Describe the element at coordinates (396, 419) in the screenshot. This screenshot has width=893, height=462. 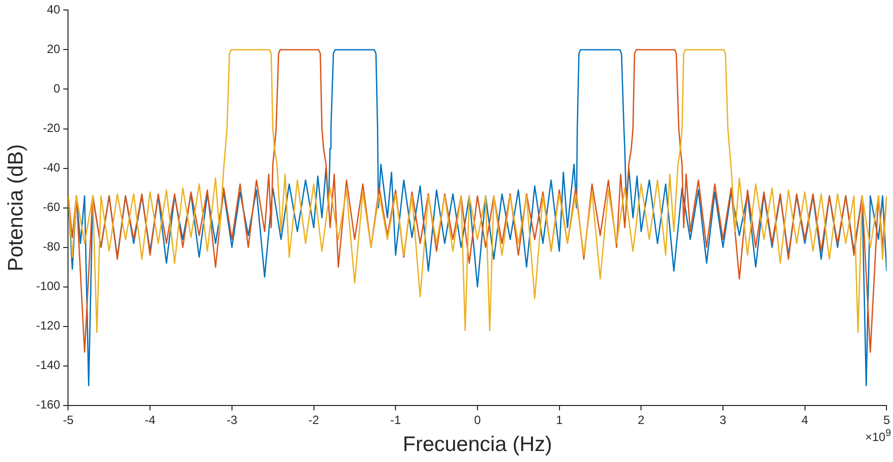
I see `x-tick-label: -1` at that location.